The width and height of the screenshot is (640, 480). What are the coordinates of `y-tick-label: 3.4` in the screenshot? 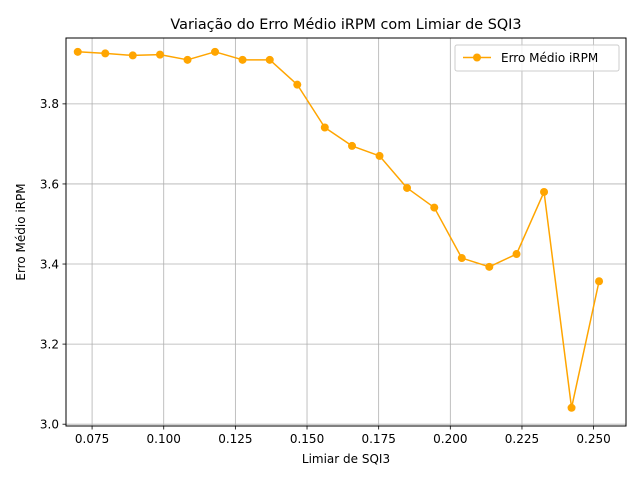 It's located at (49, 264).